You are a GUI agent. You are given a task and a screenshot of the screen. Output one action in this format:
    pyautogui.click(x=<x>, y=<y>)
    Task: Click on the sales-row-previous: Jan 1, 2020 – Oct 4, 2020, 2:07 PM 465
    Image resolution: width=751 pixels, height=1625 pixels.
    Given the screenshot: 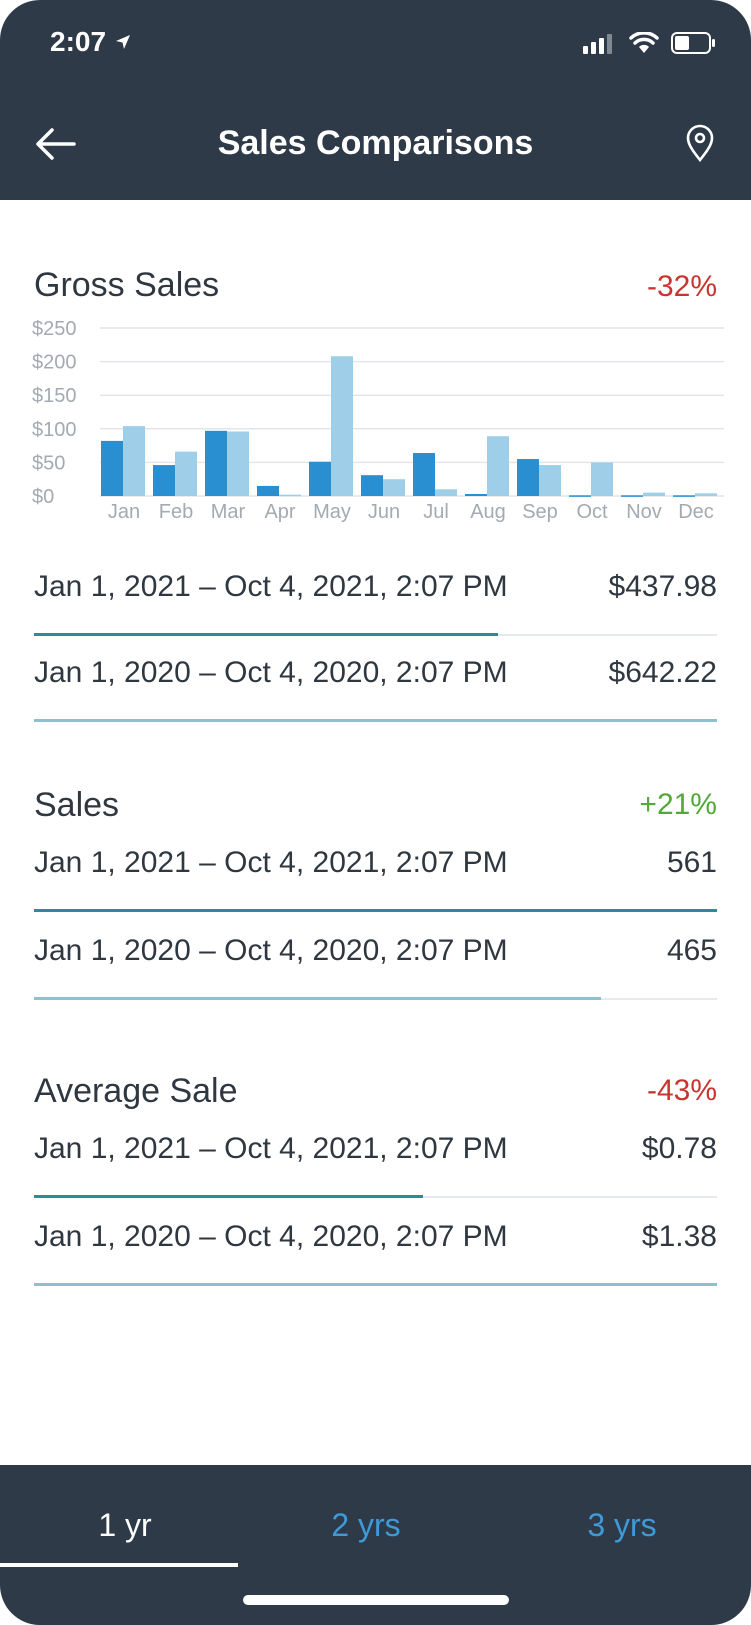 What is the action you would take?
    pyautogui.click(x=375, y=956)
    